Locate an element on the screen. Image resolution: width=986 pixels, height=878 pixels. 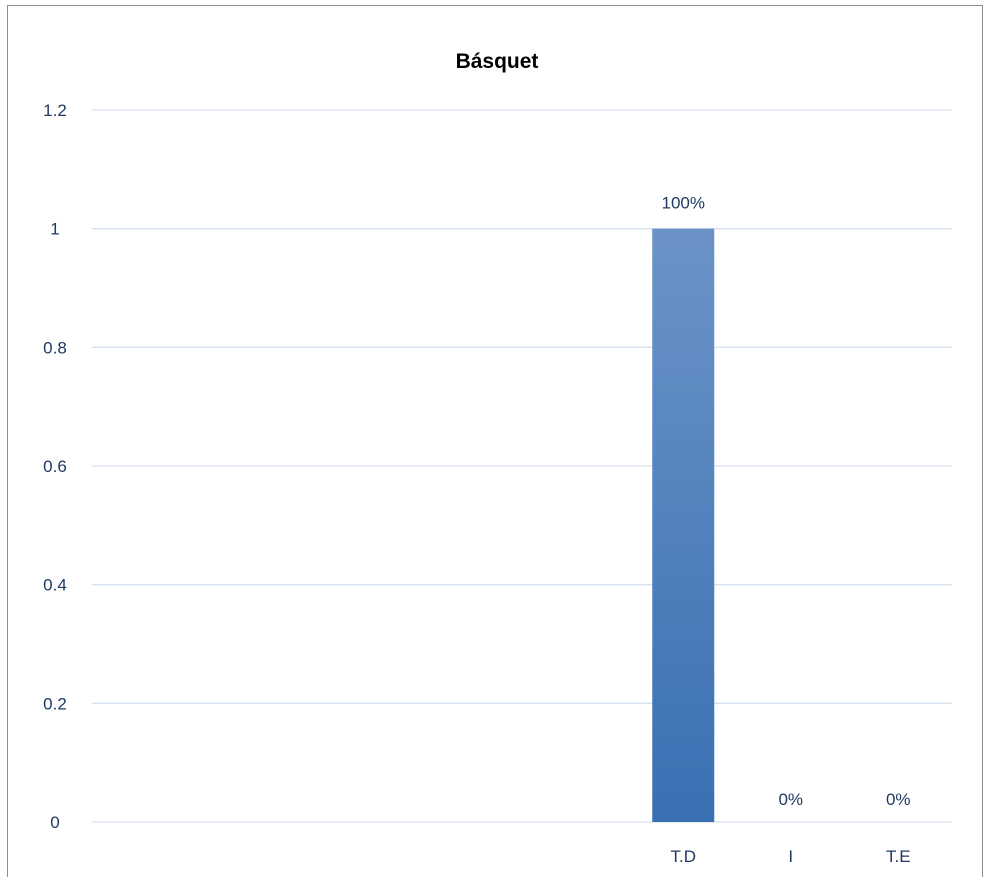
y-tick-label: 0 is located at coordinates (54, 822).